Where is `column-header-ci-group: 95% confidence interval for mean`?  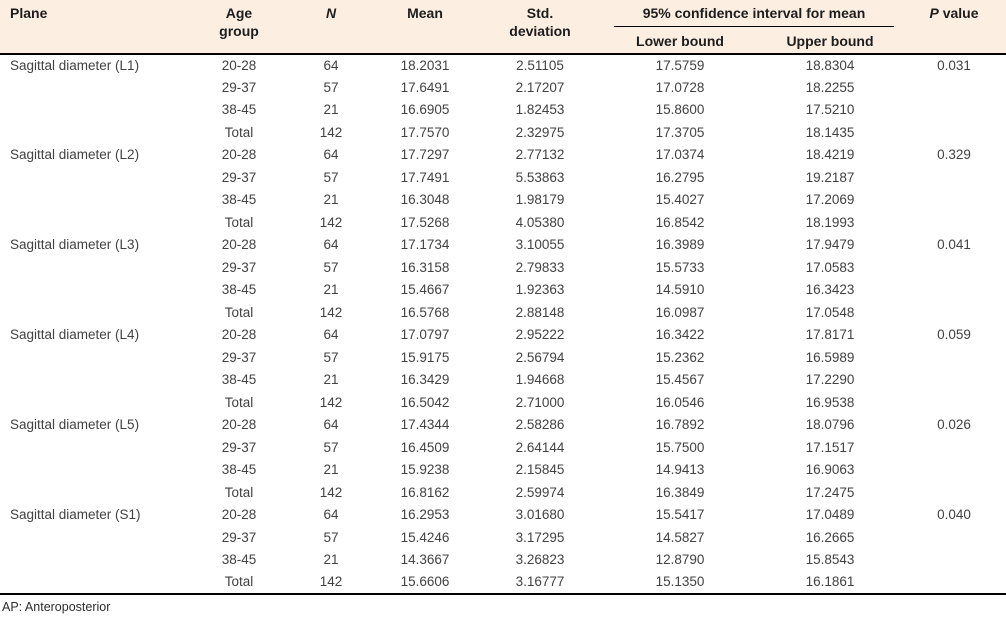
column-header-ci-group: 95% confidence interval for mean is located at coordinates (760, 14).